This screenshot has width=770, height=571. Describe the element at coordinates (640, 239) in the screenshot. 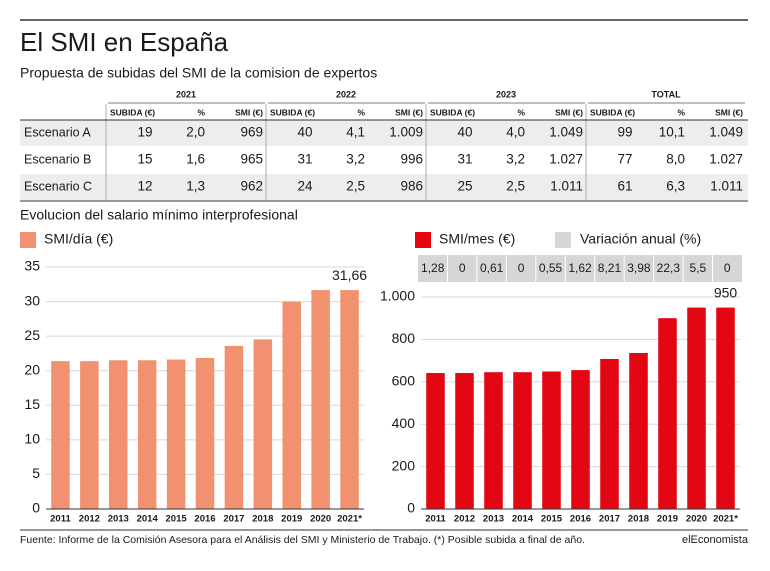

I see `legend-label: Variación anual (%)` at that location.